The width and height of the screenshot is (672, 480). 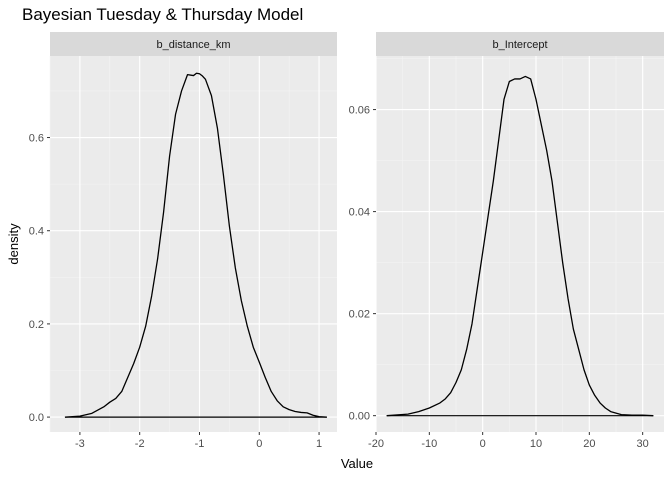 I want to click on y-tick-label: 0.00, so click(x=359, y=417).